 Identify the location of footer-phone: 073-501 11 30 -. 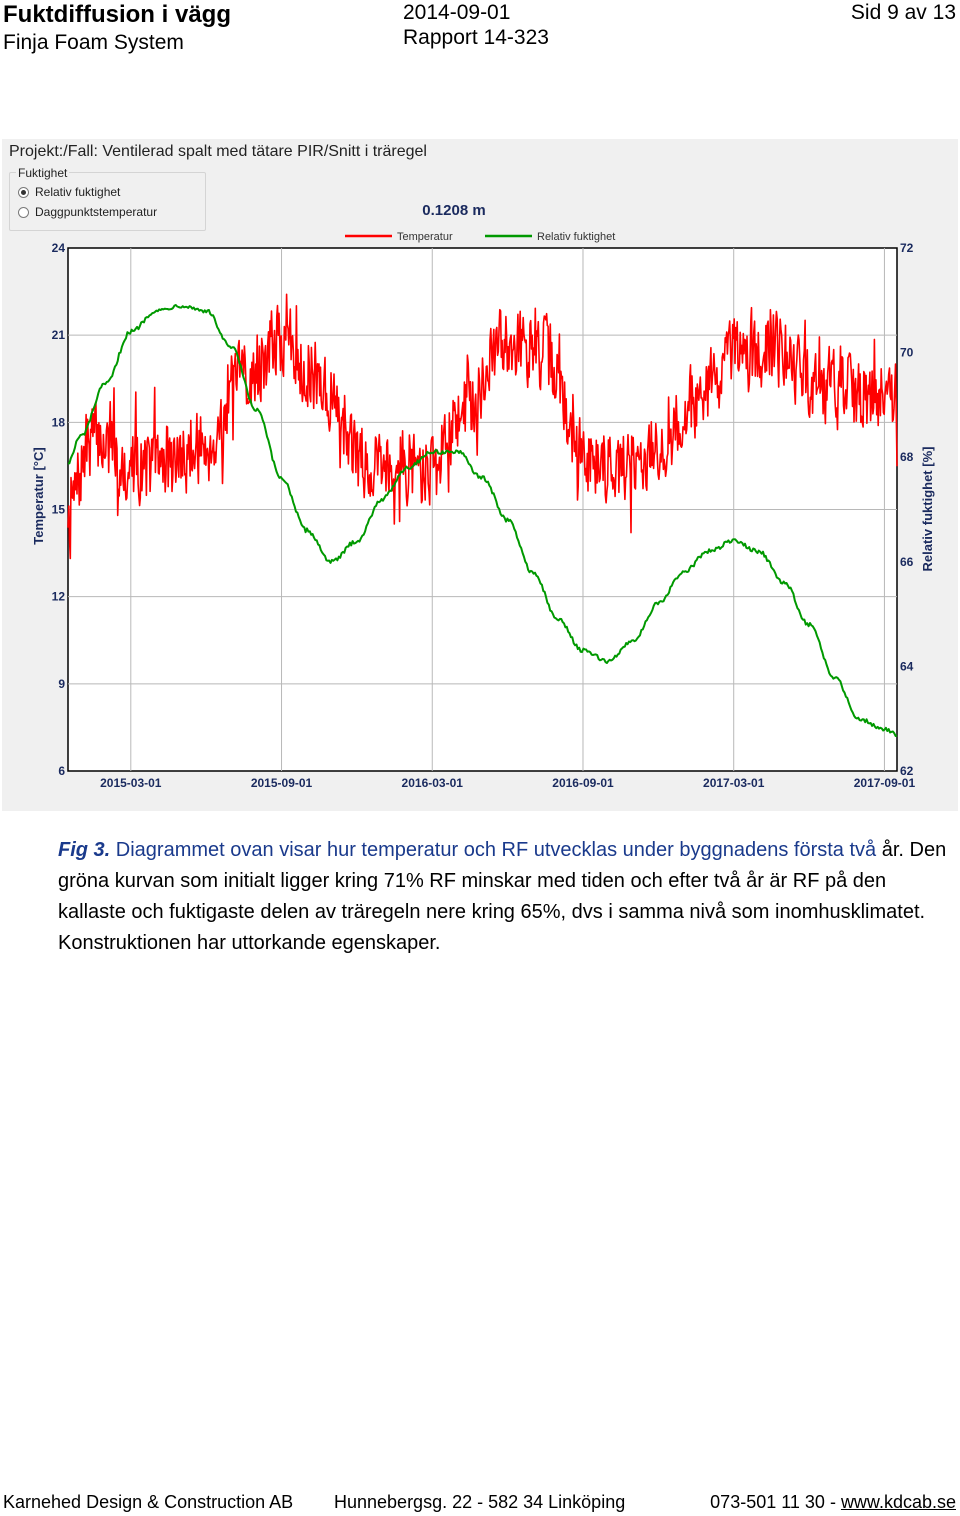
(775, 1502).